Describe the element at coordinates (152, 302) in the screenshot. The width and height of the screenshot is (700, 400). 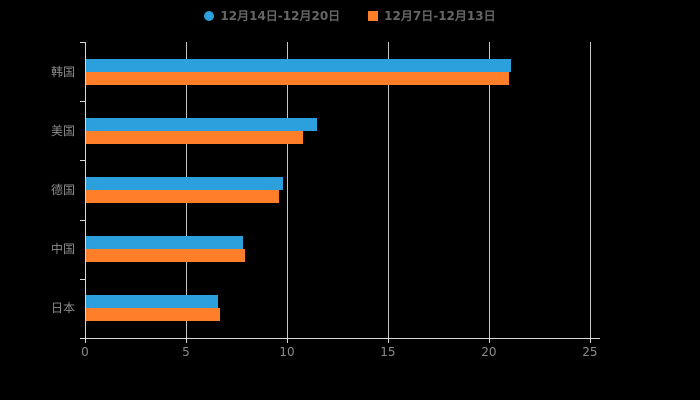
I see `bar-s0-row4` at that location.